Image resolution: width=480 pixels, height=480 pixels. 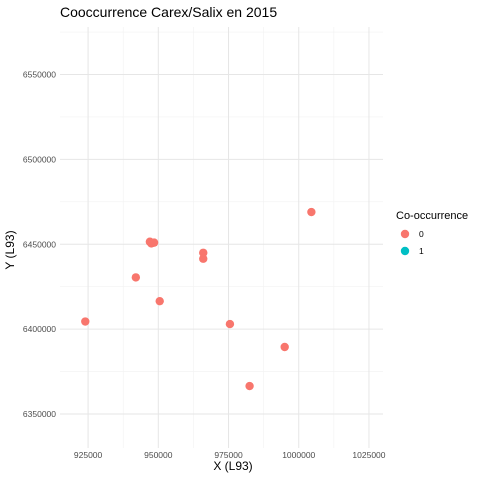 I want to click on y-tick-label: 6400000, so click(x=39, y=329).